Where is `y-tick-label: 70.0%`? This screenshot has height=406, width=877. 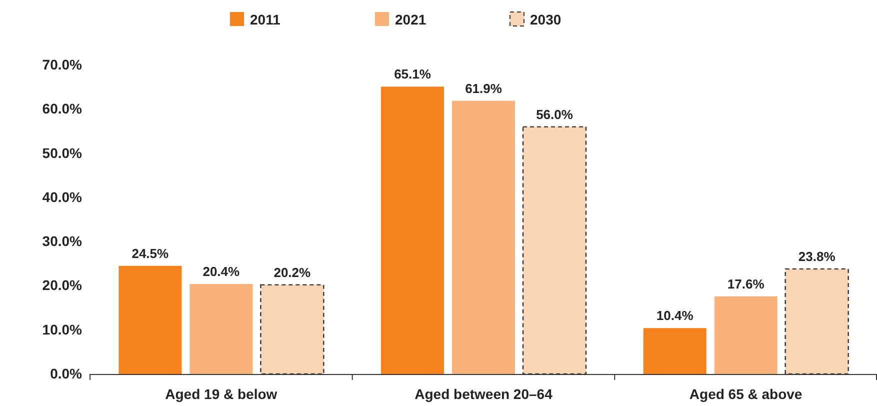 y-tick-label: 70.0% is located at coordinates (62, 64).